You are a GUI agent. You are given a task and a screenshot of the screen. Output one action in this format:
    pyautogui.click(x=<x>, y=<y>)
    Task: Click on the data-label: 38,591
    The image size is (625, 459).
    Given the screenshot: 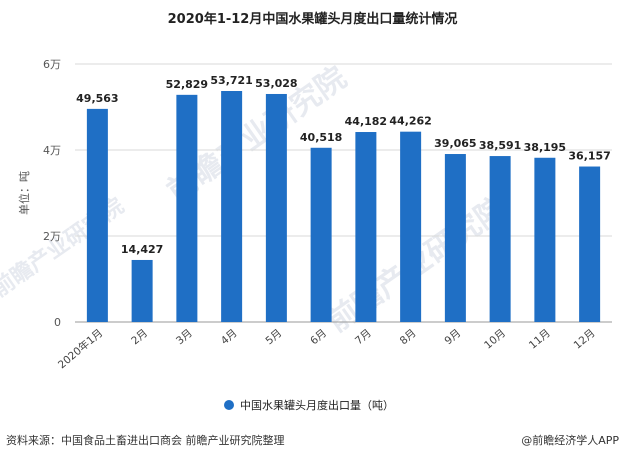 What is the action you would take?
    pyautogui.click(x=500, y=145)
    